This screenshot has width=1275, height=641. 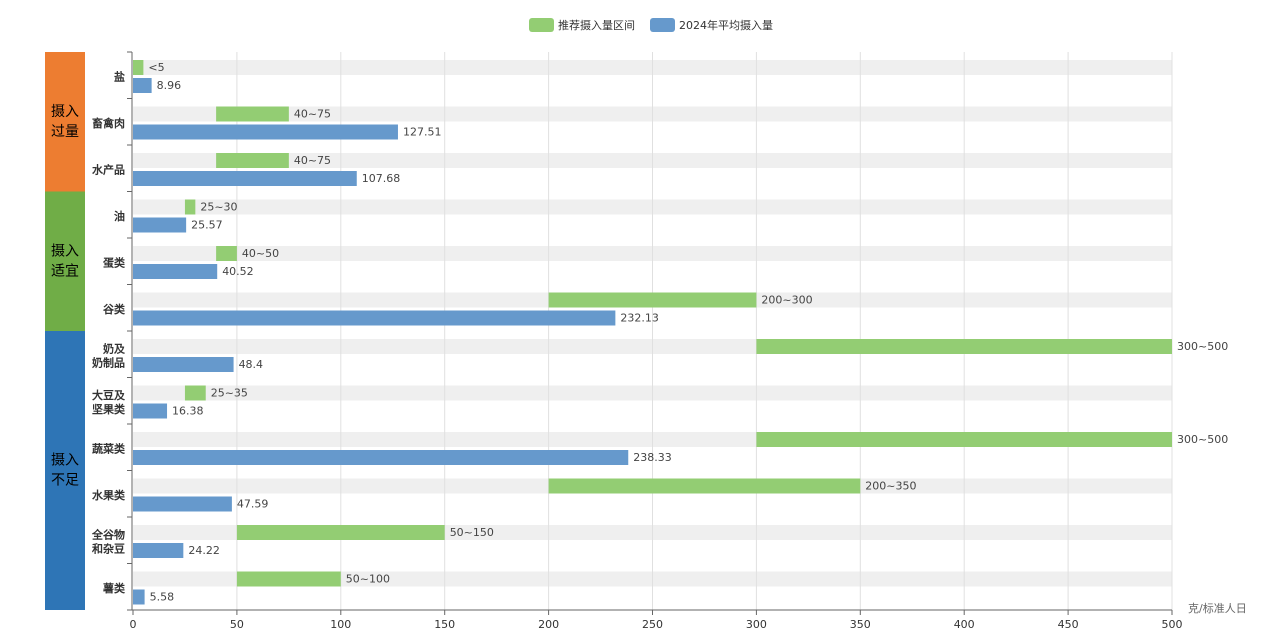 I want to click on x-tick-label: 500, so click(x=1172, y=624).